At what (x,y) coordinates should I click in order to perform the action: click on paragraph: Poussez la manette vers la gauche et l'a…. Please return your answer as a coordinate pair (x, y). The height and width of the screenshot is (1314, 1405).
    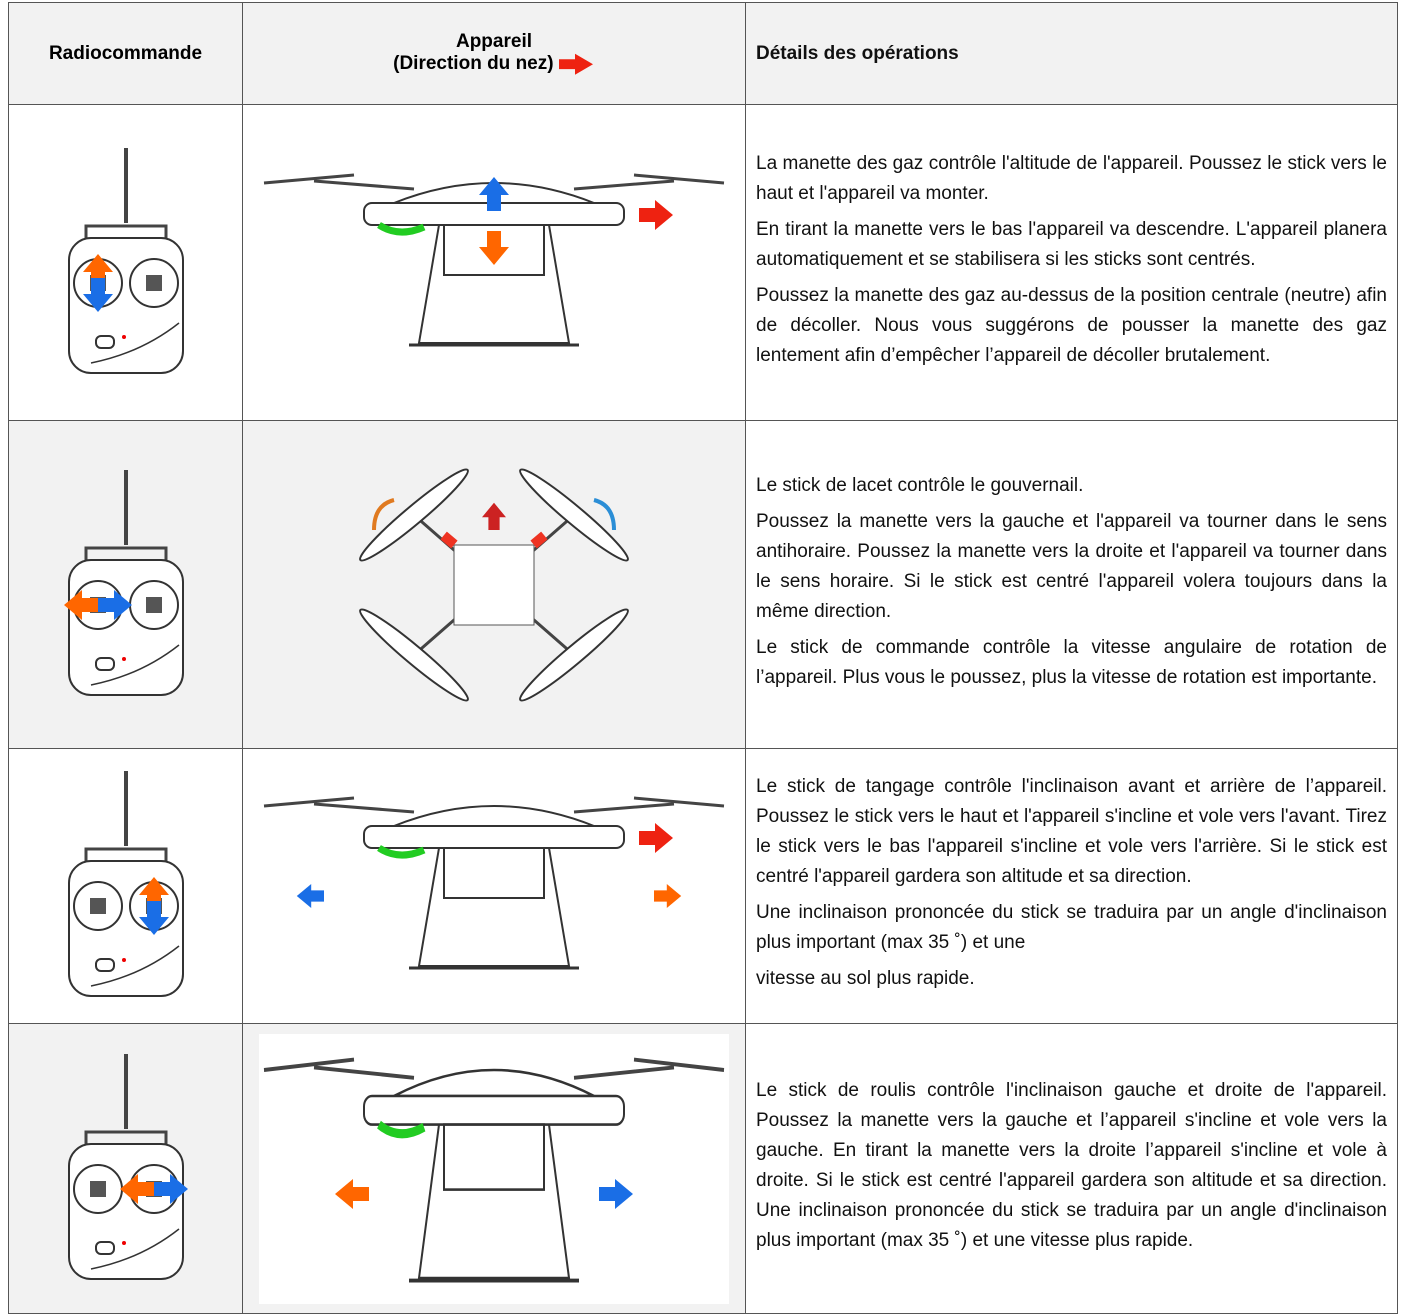
    Looking at the image, I should click on (1071, 566).